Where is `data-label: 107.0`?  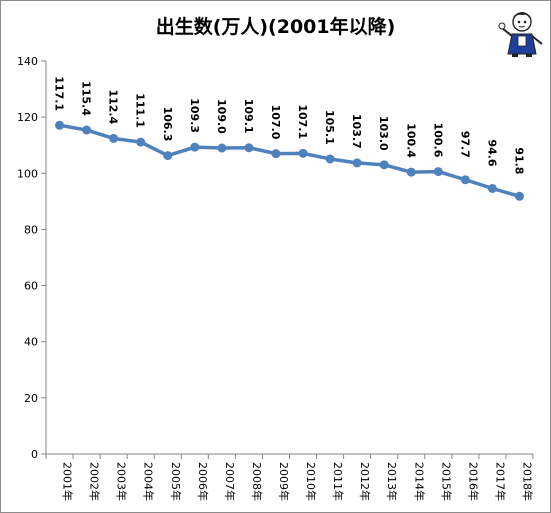
data-label: 107.0 is located at coordinates (275, 122).